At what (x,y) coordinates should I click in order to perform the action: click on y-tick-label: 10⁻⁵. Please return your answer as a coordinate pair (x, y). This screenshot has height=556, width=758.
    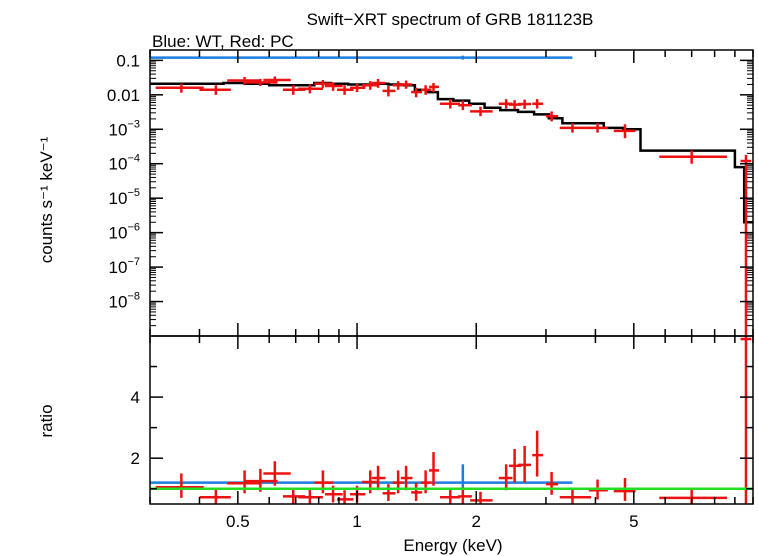
    Looking at the image, I should click on (124, 197).